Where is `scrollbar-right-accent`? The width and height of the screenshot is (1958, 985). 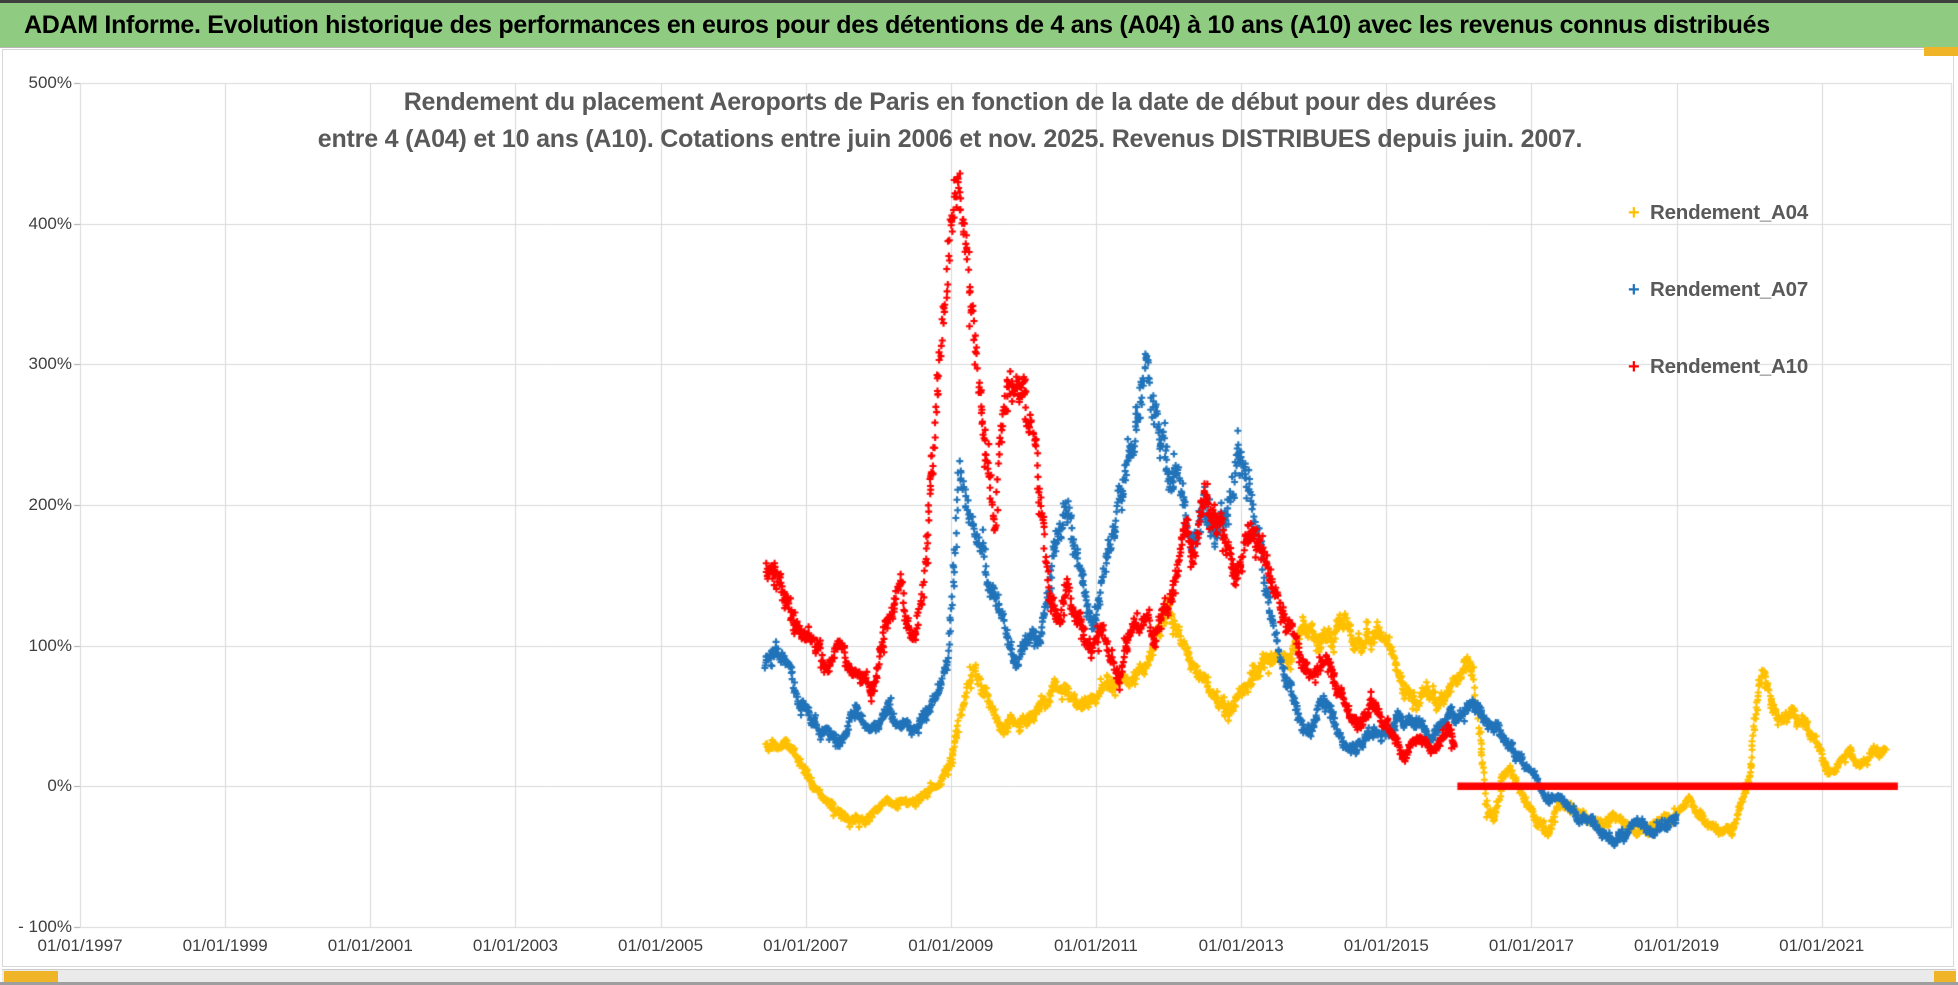 scrollbar-right-accent is located at coordinates (1945, 976).